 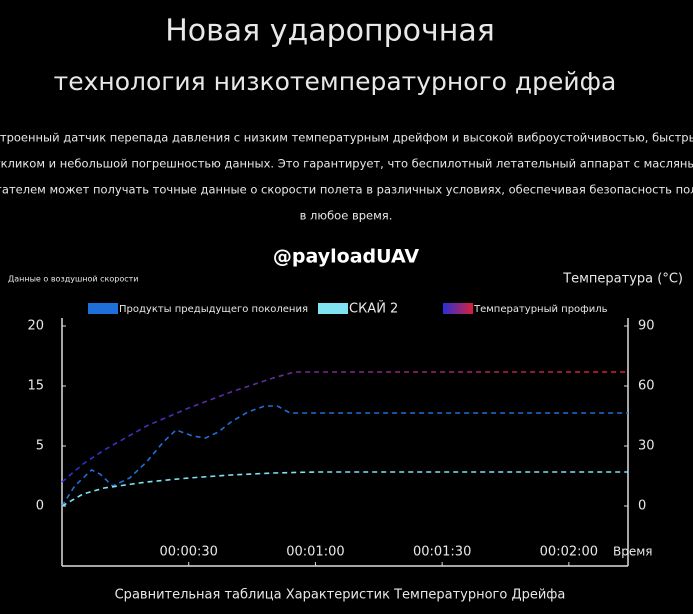 I want to click on x-tick-label: 00:00:30, so click(x=189, y=552).